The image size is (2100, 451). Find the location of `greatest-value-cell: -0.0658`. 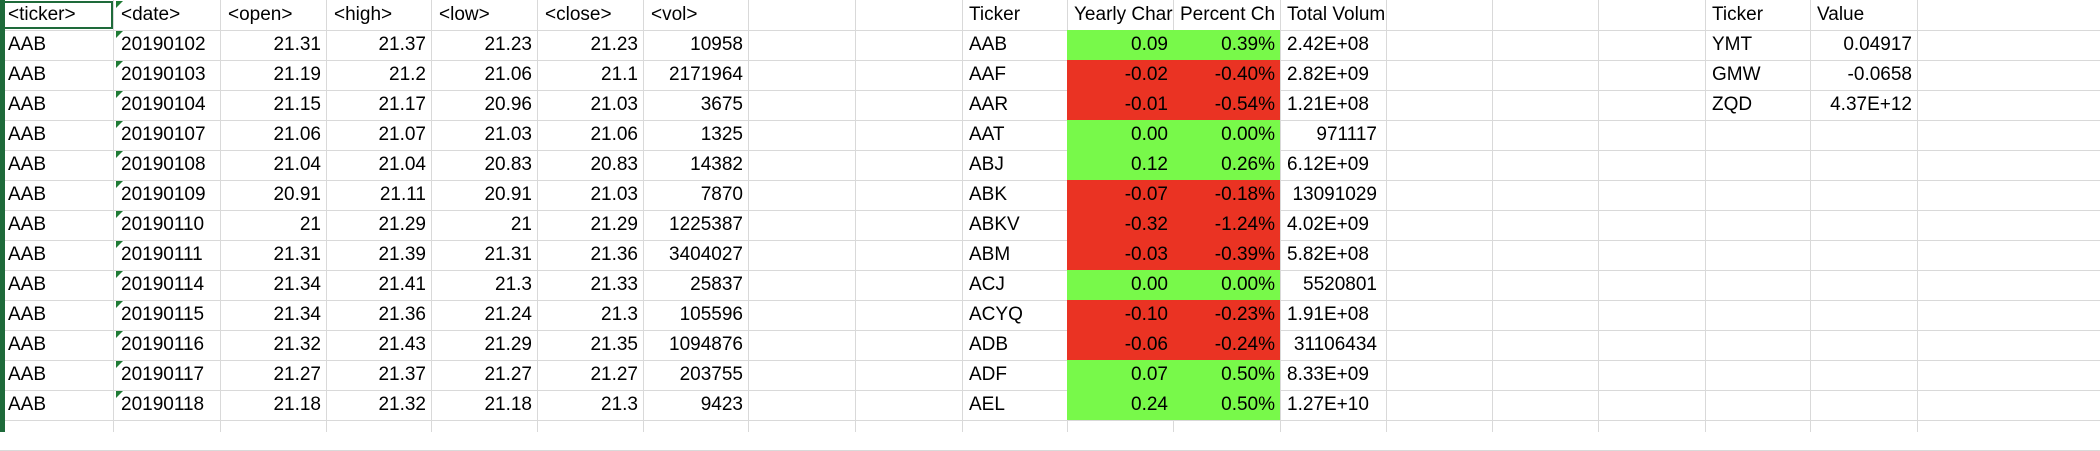

greatest-value-cell: -0.0658 is located at coordinates (1879, 74).